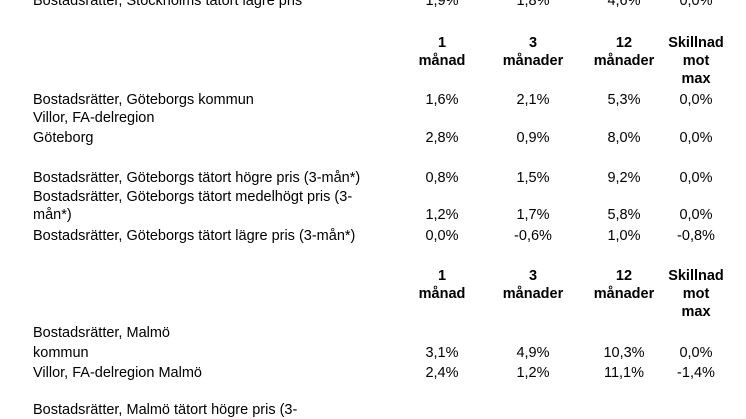  Describe the element at coordinates (624, 373) in the screenshot. I see `value-12-months: 11,1%` at that location.